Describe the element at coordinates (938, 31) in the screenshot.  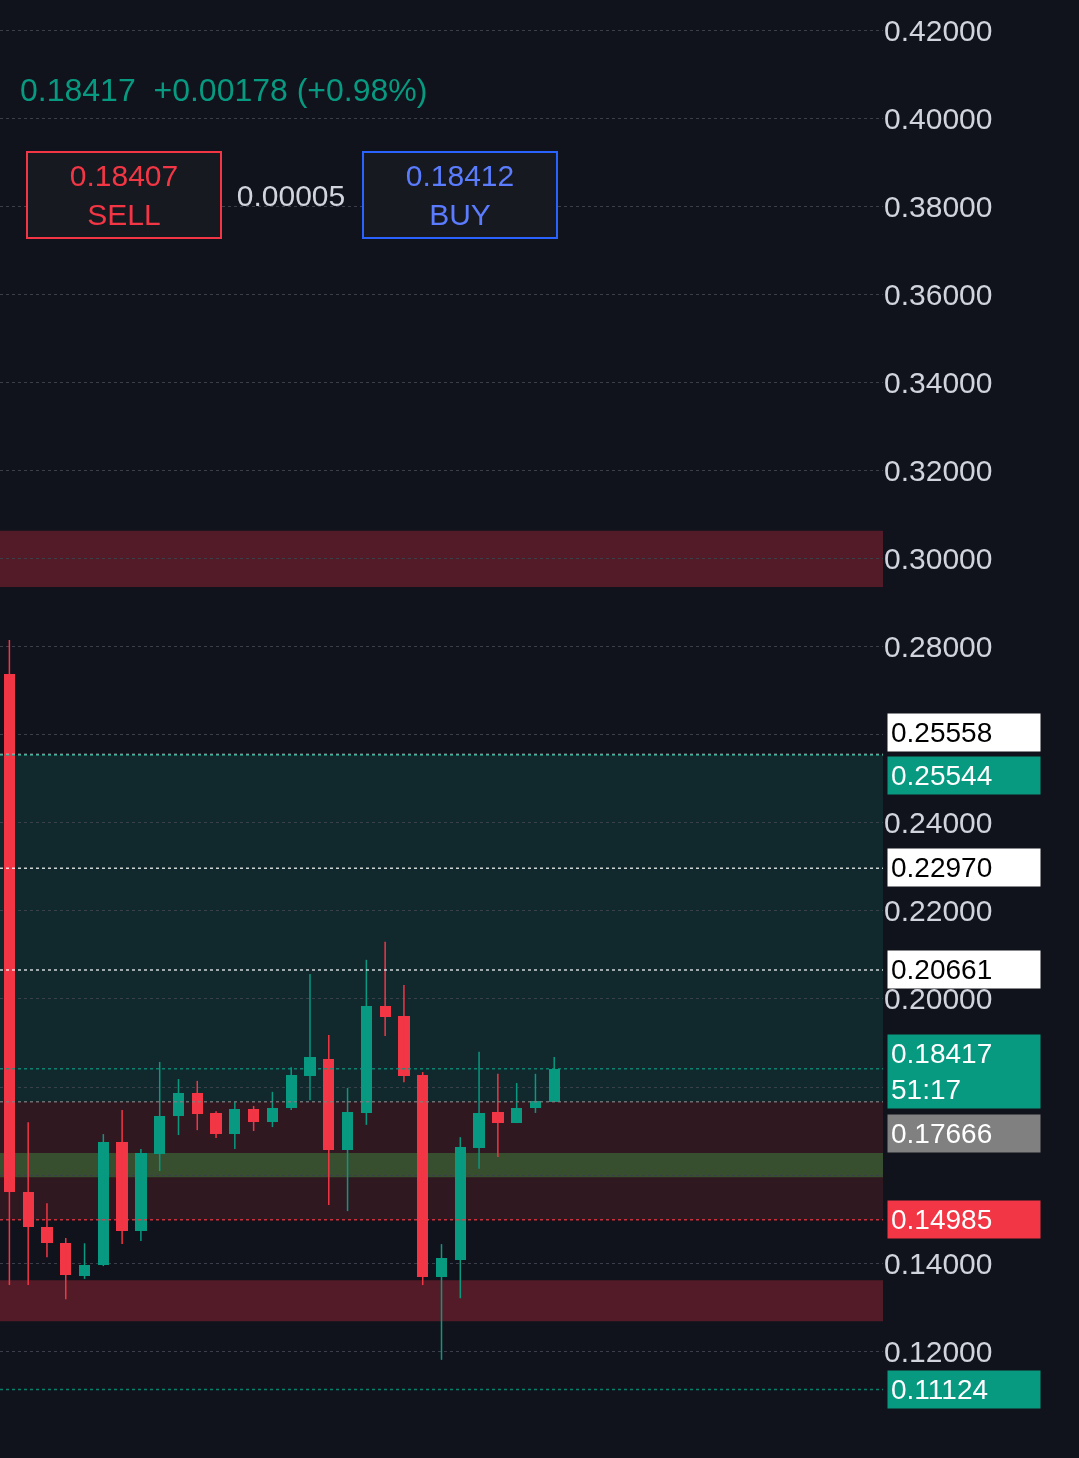
I see `y-tick-label: 0.42000` at that location.